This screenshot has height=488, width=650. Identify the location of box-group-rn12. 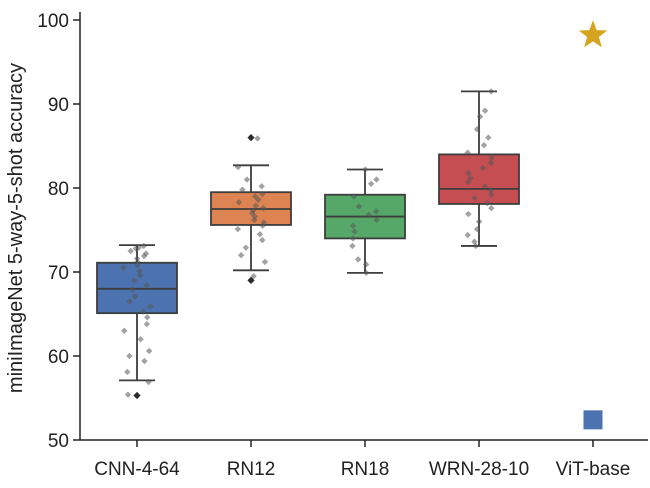
(251, 209).